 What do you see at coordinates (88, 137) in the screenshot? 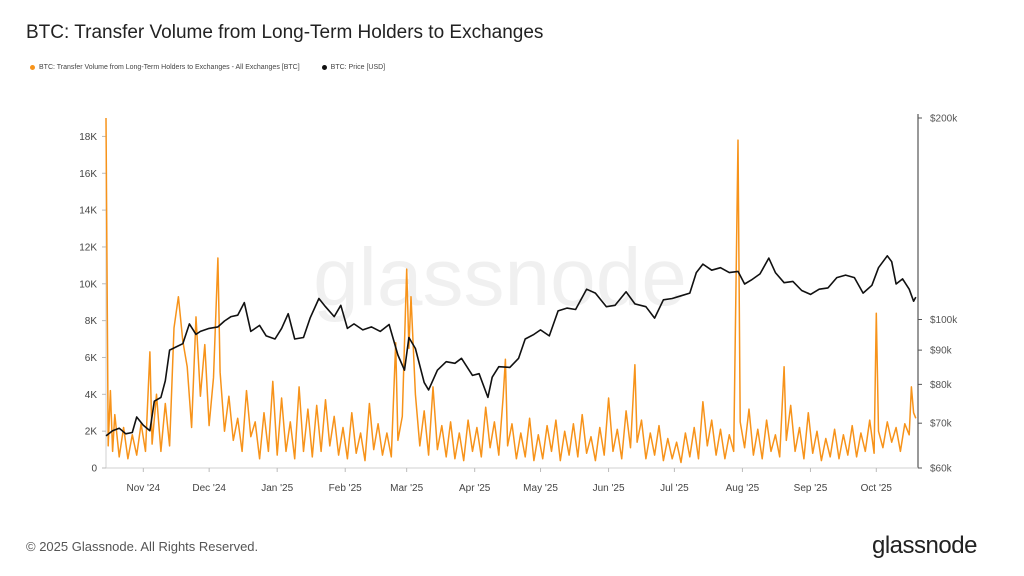
I see `y-left-tick-label: 18K` at bounding box center [88, 137].